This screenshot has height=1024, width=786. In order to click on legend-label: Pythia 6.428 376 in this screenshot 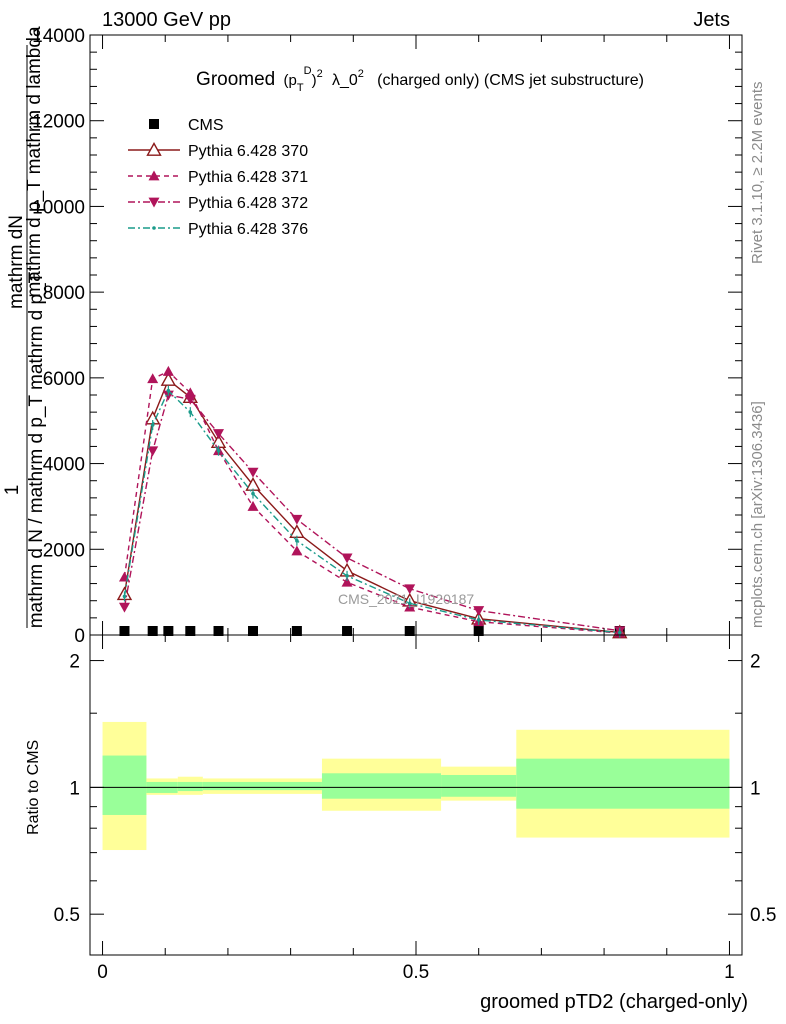, I will do `click(248, 229)`.